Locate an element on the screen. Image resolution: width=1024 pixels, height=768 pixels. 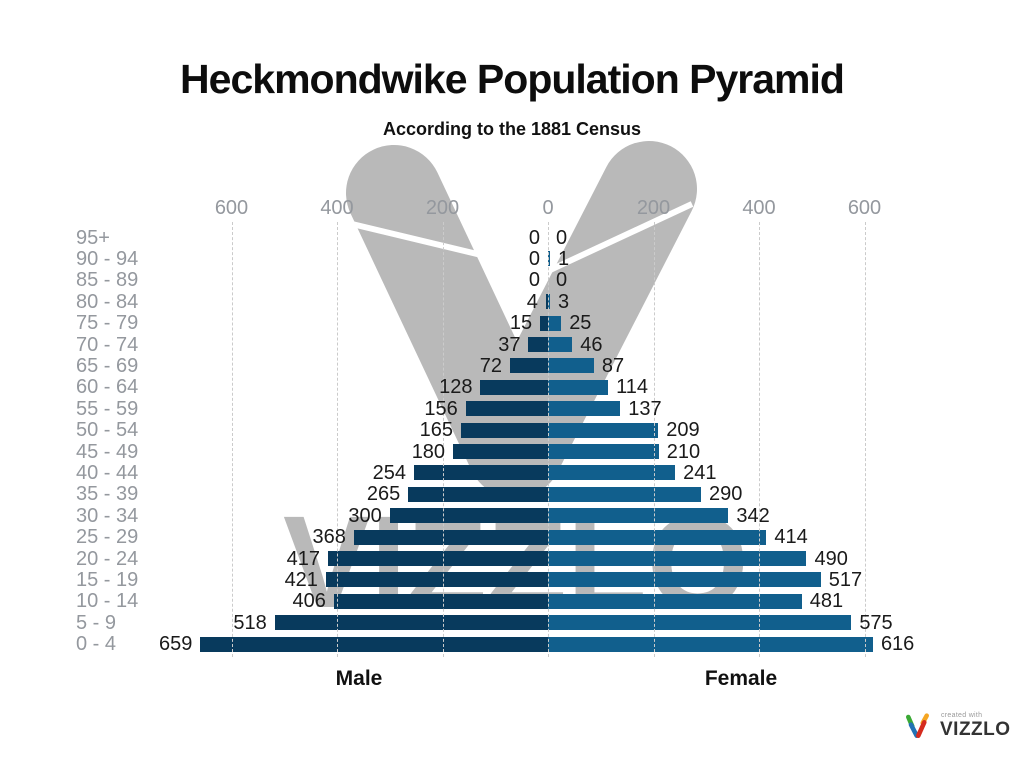
female-value-label: 25 is located at coordinates (580, 323).